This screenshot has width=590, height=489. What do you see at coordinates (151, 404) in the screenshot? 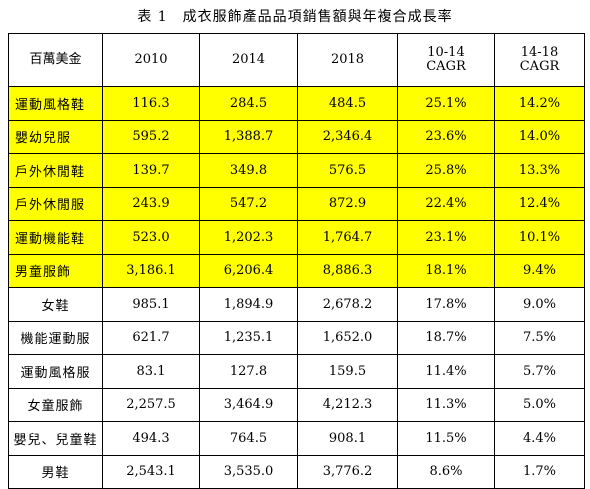
I see `cell-2010: 2,257.5` at bounding box center [151, 404].